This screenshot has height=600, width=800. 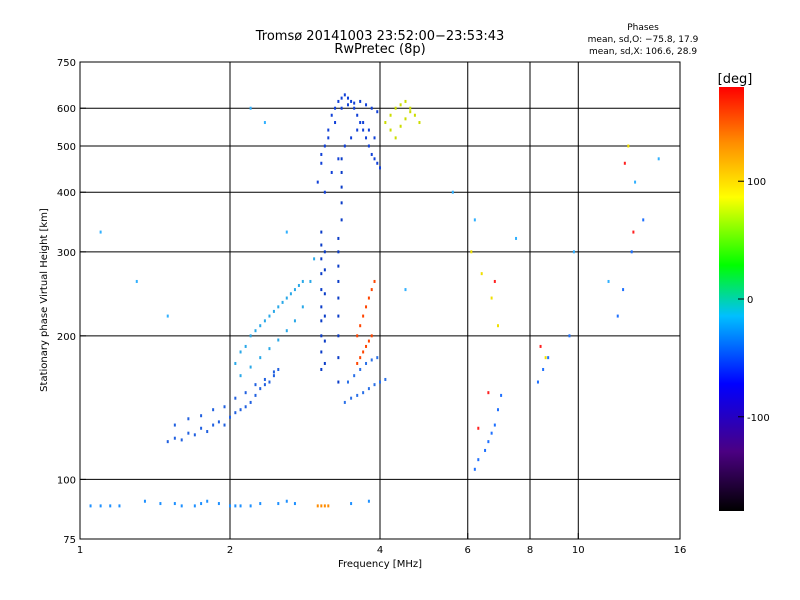 What do you see at coordinates (380, 550) in the screenshot?
I see `x-tick-label: 4` at bounding box center [380, 550].